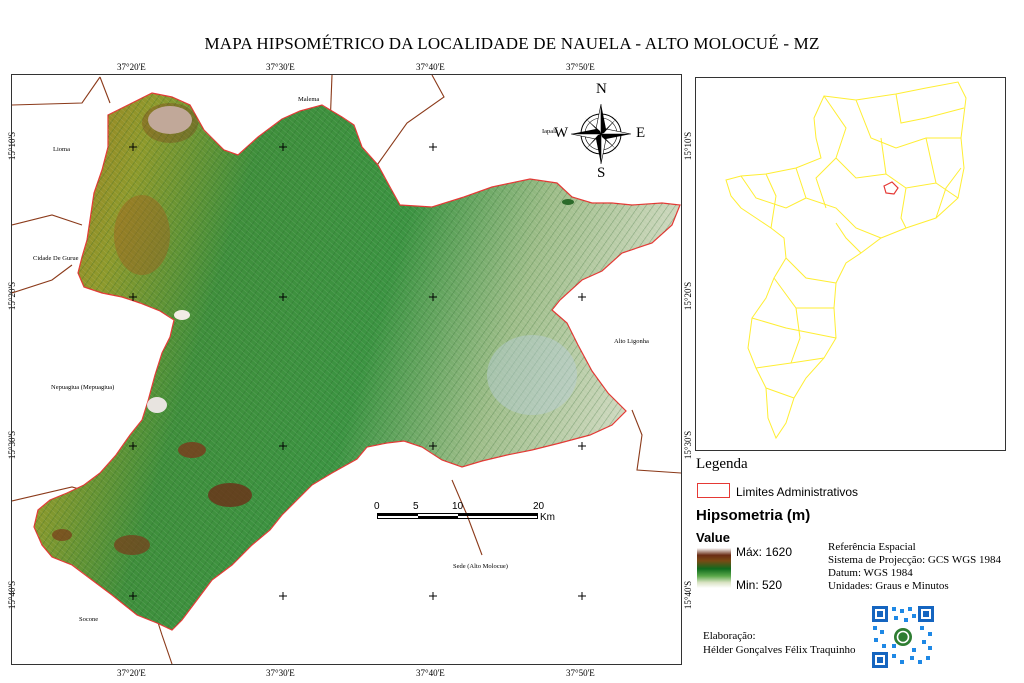 This screenshot has height=683, width=1024. Describe the element at coordinates (797, 492) in the screenshot. I see `admin-limits-label: Limites Administrativos` at that location.